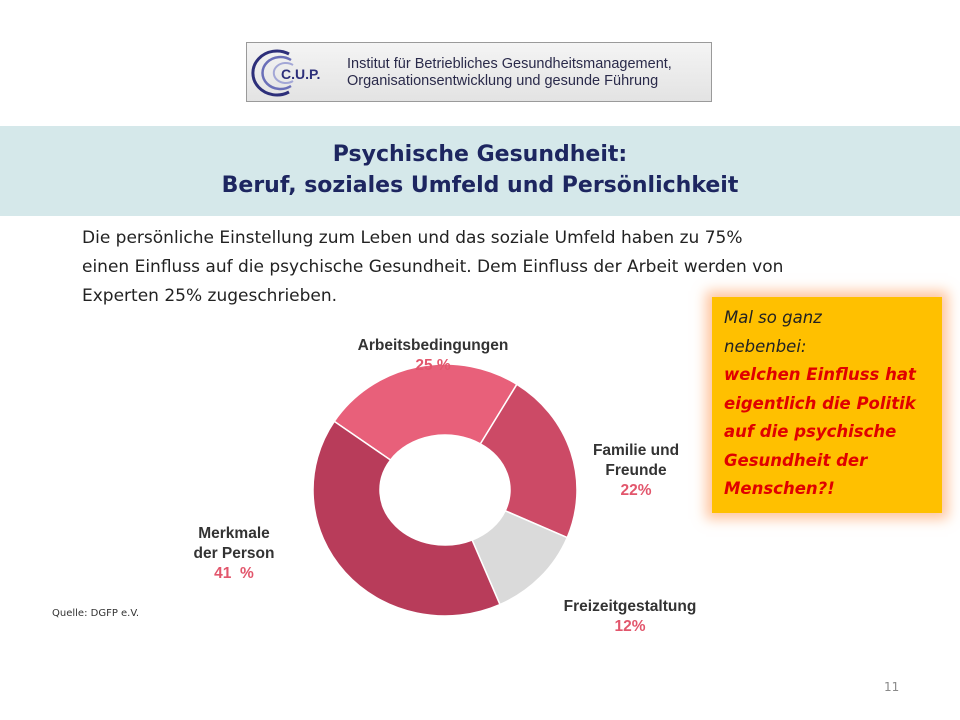 The height and width of the screenshot is (720, 960). Describe the element at coordinates (480, 154) in the screenshot. I see `title-line-1: Psychische Gesundheit:` at that location.